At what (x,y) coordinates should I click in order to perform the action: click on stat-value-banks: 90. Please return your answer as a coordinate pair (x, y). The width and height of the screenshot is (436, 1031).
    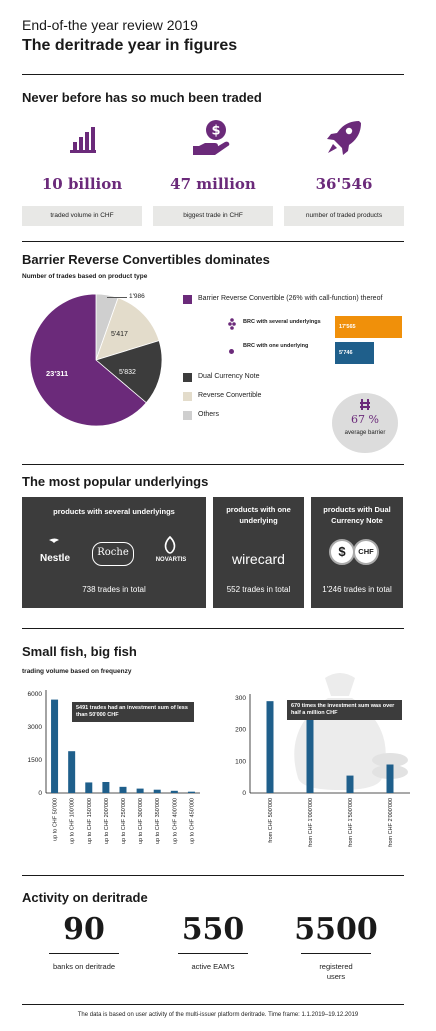
    Looking at the image, I should click on (84, 929).